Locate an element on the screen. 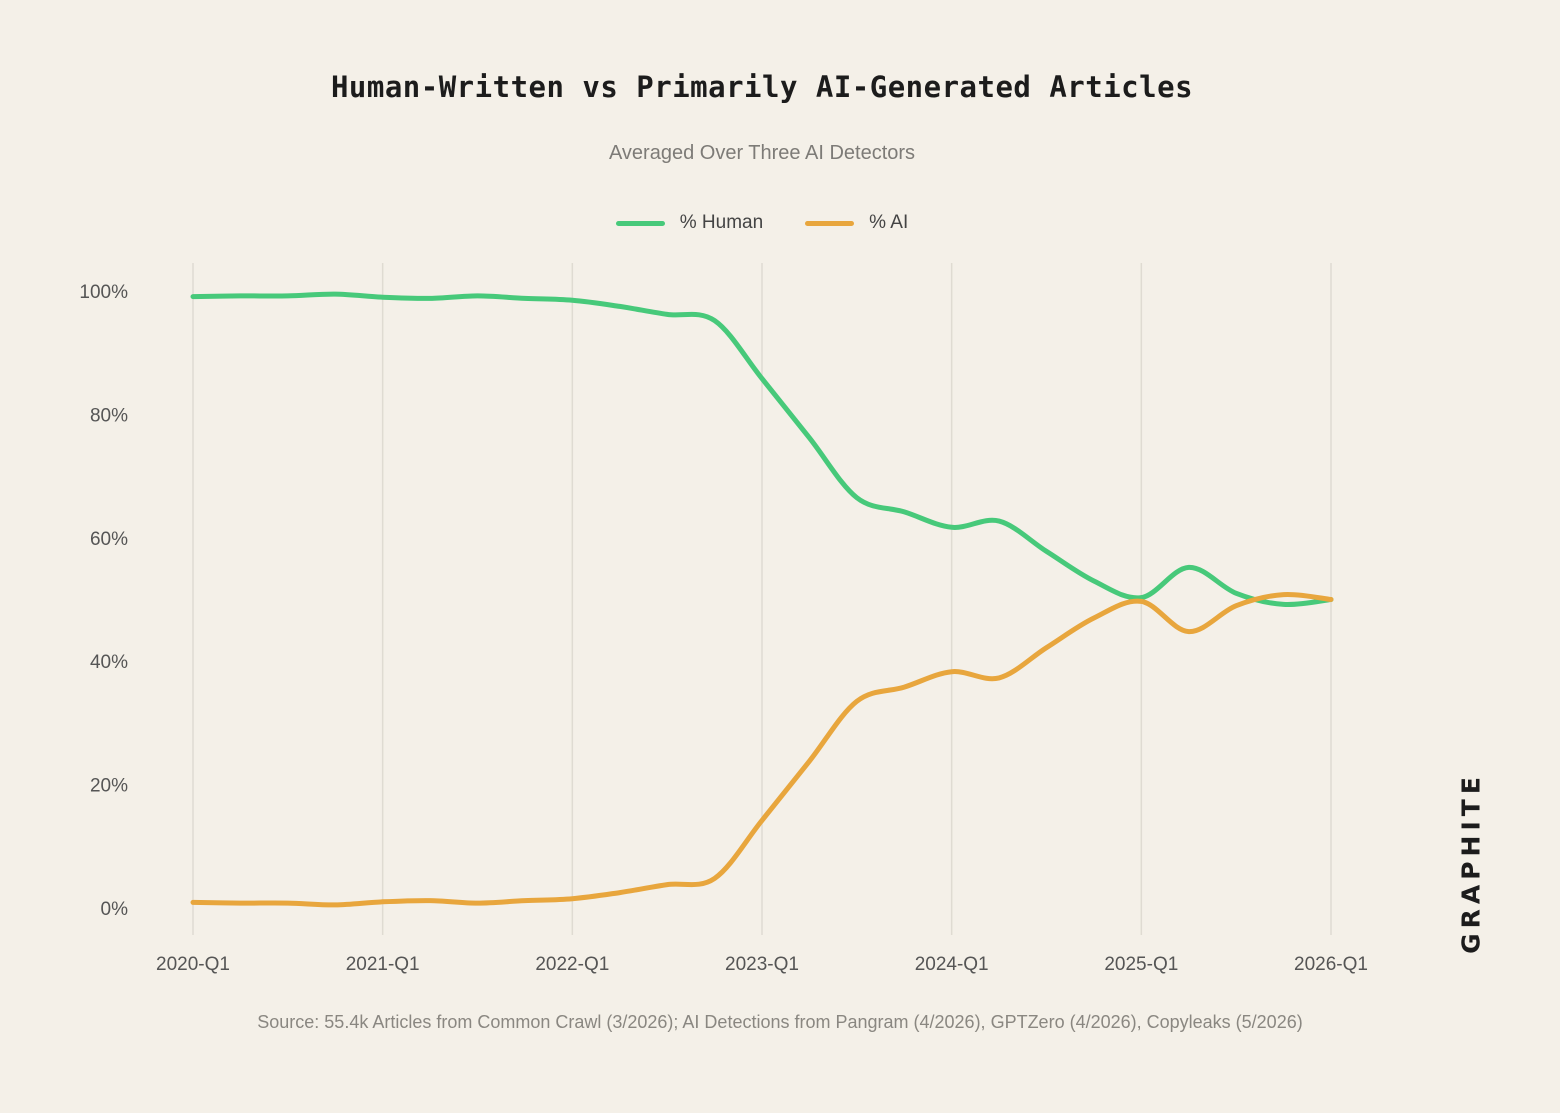  y-tick-label-40%: 40% is located at coordinates (109, 662).